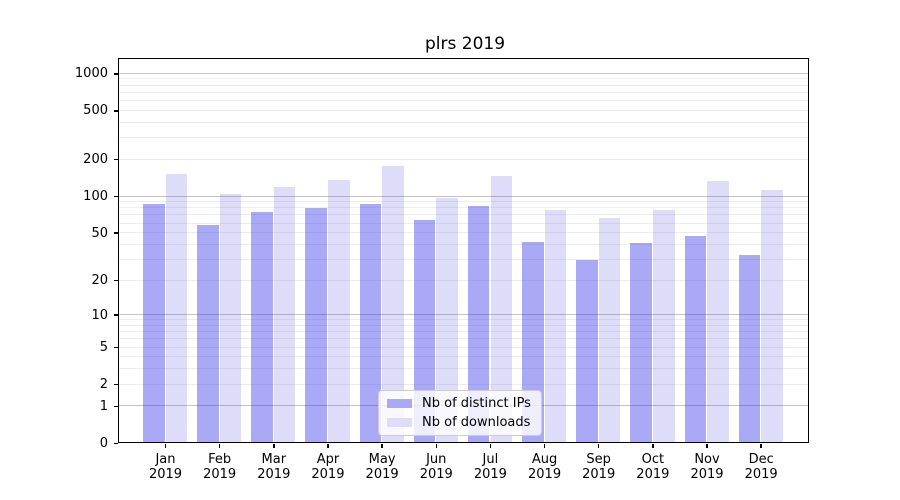  What do you see at coordinates (328, 459) in the screenshot?
I see `x-tick-month: Apr` at bounding box center [328, 459].